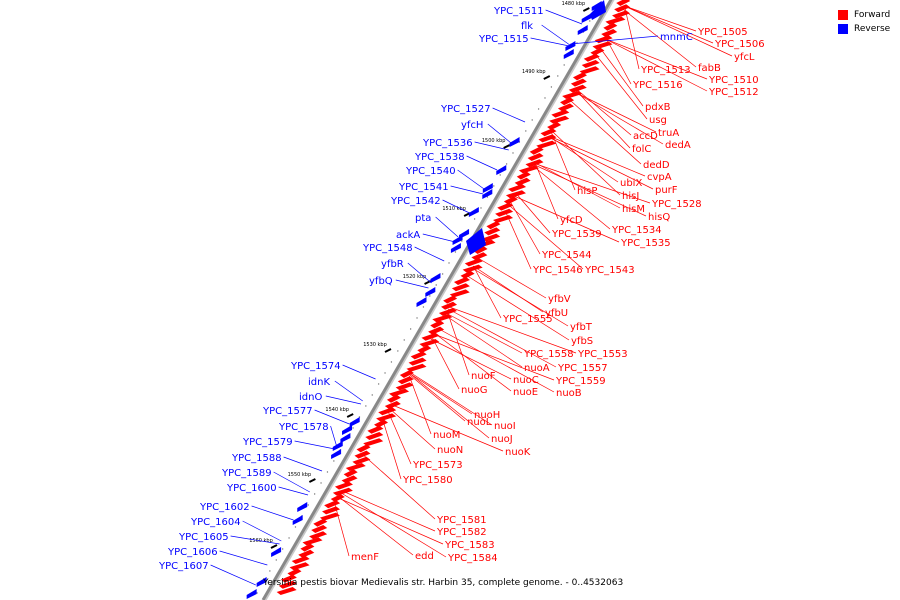 Image resolution: width=900 pixels, height=600 pixels. I want to click on tick-label: 1490 kbp, so click(534, 72).